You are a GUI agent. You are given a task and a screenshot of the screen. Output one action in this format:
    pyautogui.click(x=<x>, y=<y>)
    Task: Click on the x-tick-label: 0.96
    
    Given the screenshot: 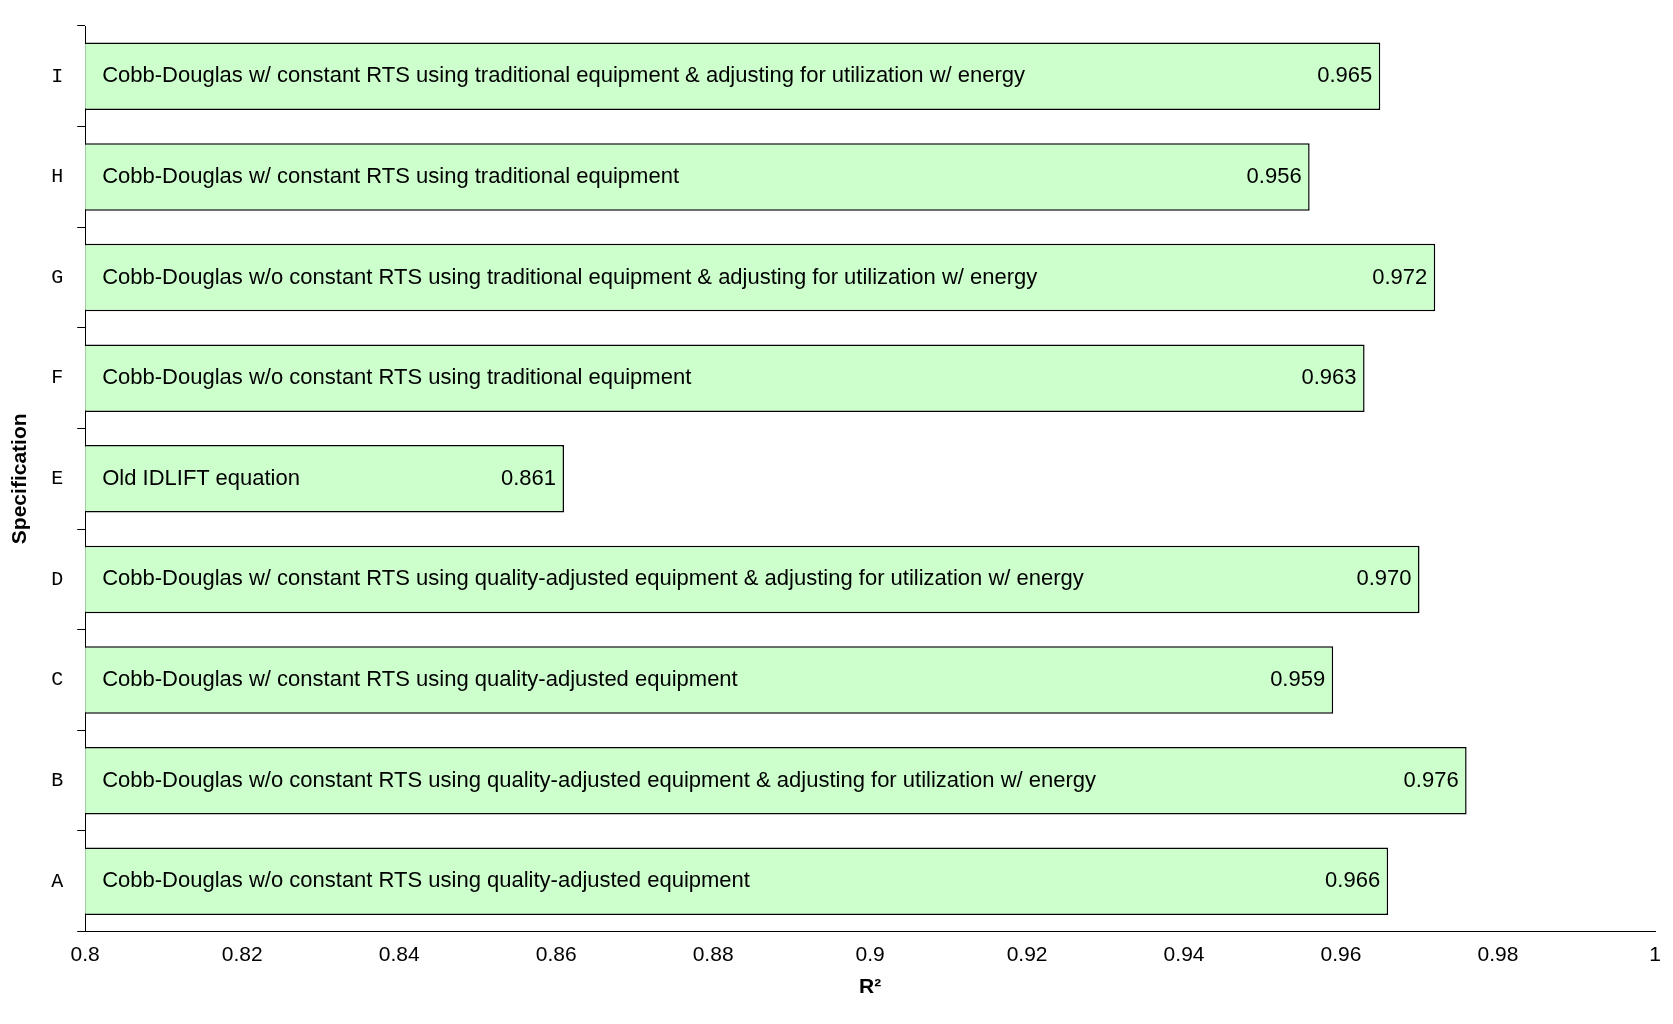 What is the action you would take?
    pyautogui.click(x=1341, y=953)
    